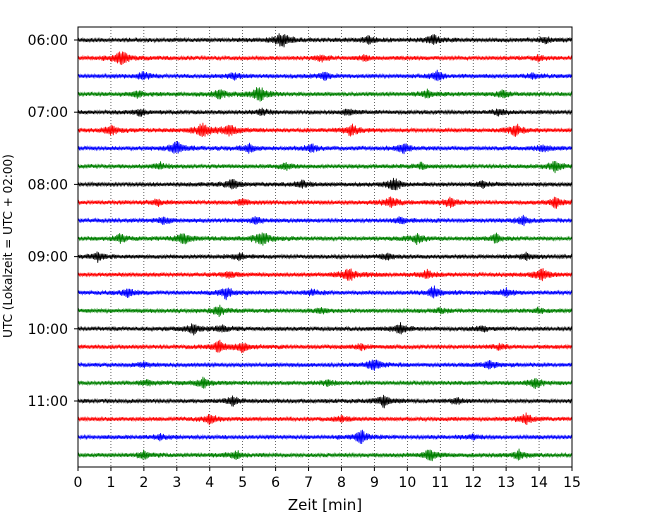  I want to click on x-tick-label: 1, so click(110, 483).